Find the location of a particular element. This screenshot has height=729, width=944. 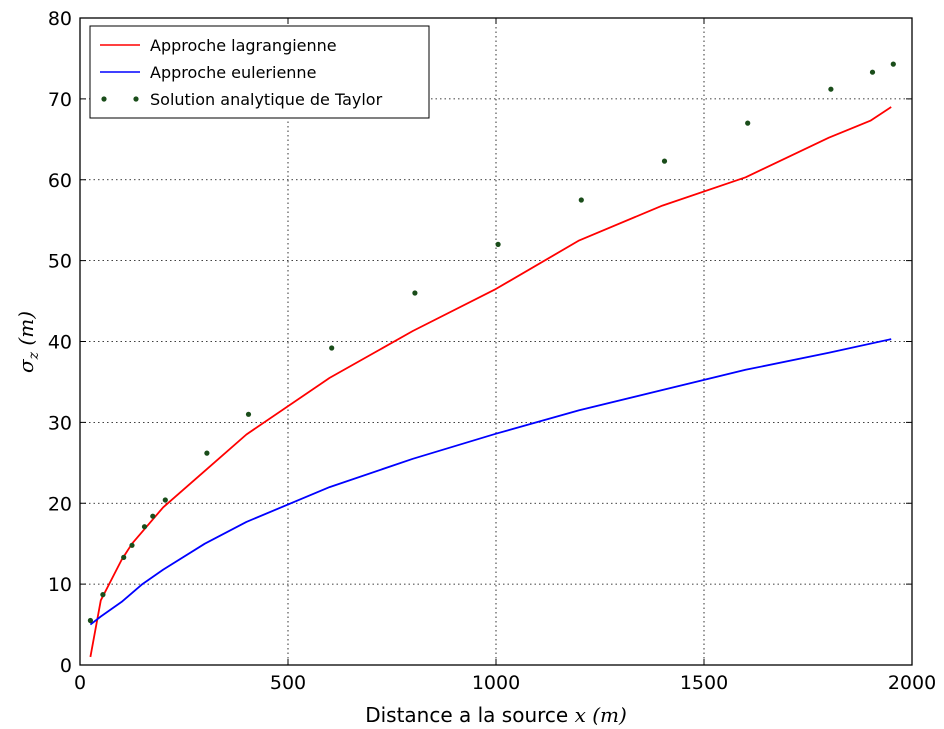

y-tick-label: 10 is located at coordinates (60, 585).